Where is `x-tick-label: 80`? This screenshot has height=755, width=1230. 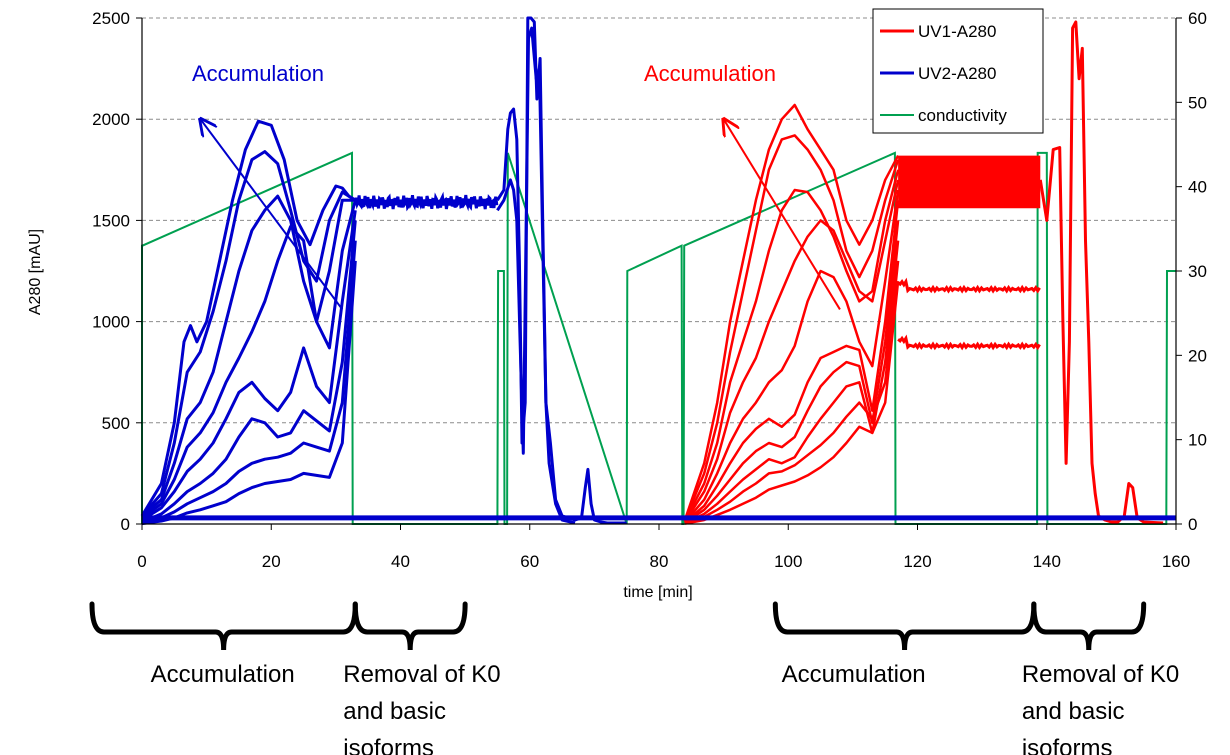 x-tick-label: 80 is located at coordinates (659, 561).